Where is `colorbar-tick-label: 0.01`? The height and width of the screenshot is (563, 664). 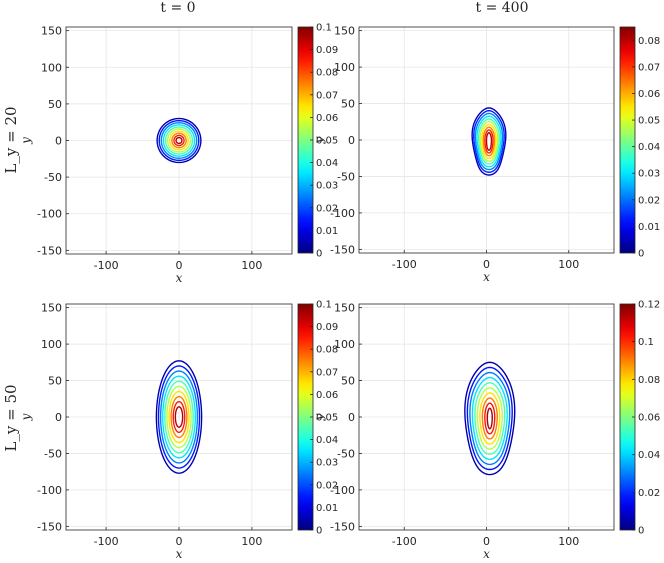 colorbar-tick-label: 0.01 is located at coordinates (327, 231).